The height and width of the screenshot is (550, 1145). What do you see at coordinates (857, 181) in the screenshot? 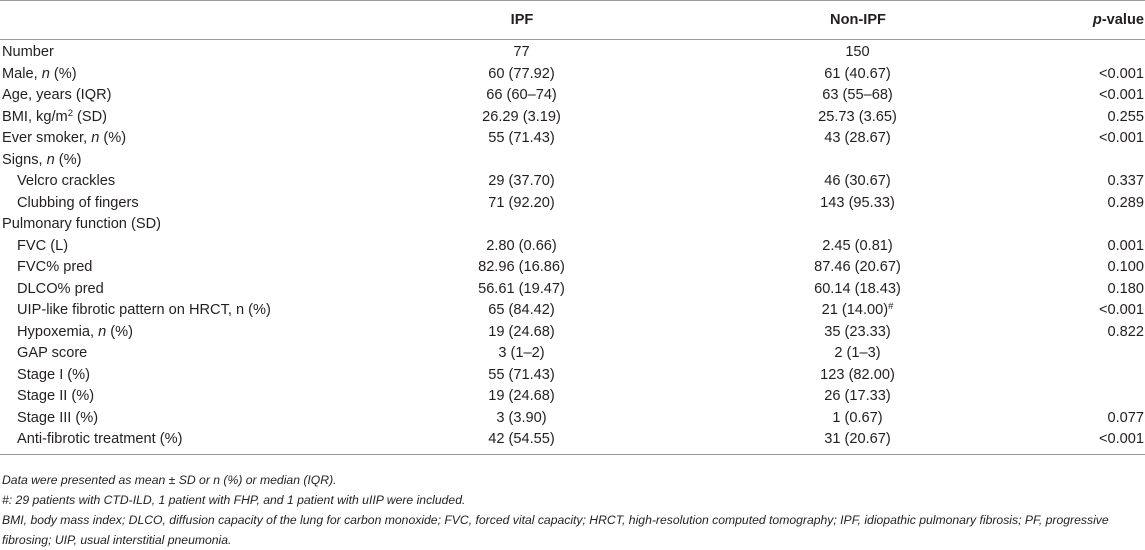
I see `non-ipf-value: 46 (30.67)` at bounding box center [857, 181].